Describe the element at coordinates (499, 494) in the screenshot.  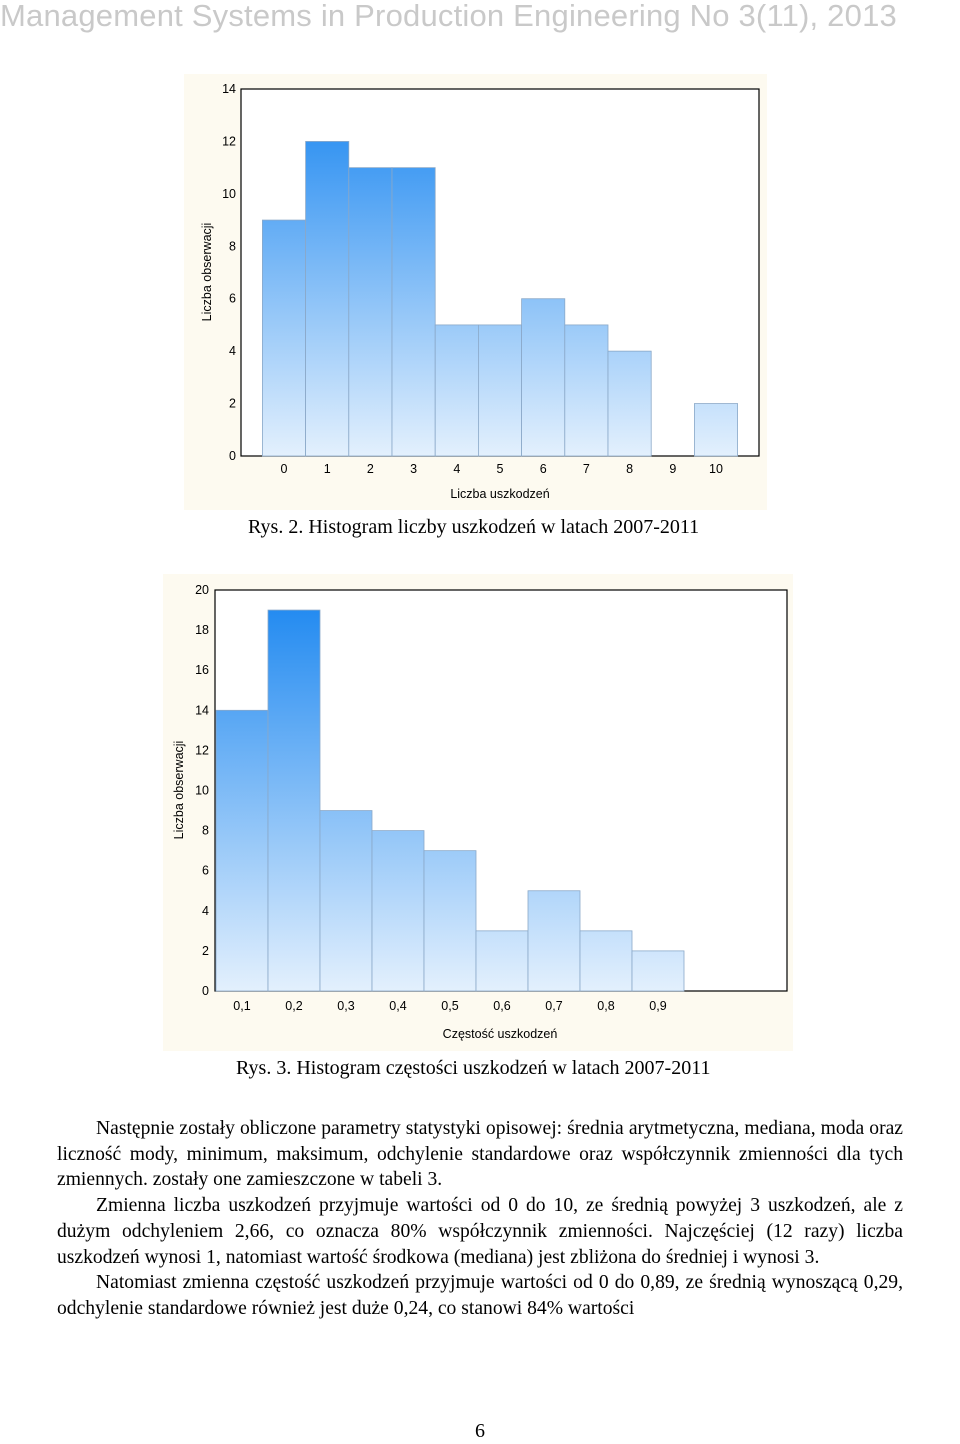
I see `x-axis-label: Liczba uszkodzeń` at that location.